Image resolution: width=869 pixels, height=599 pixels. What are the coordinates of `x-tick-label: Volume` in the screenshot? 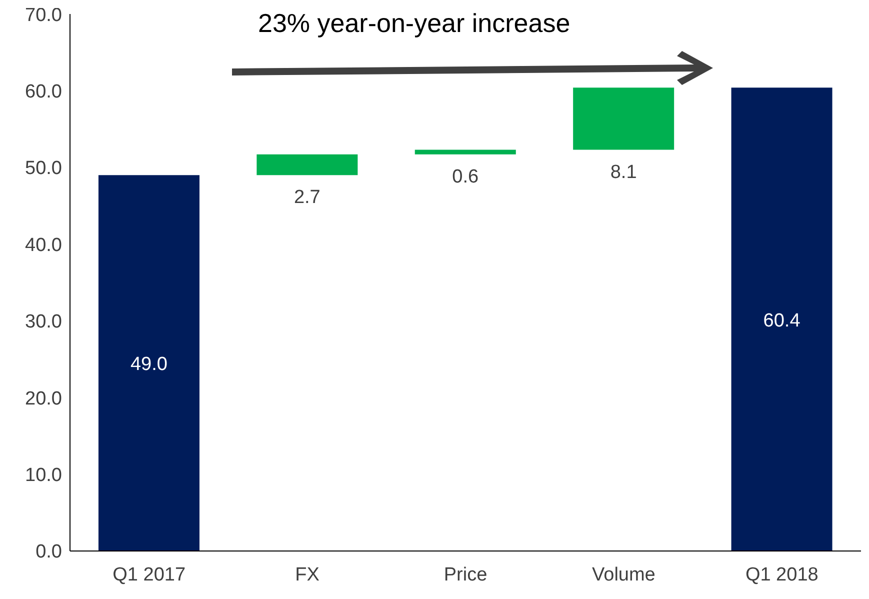 It's located at (624, 575).